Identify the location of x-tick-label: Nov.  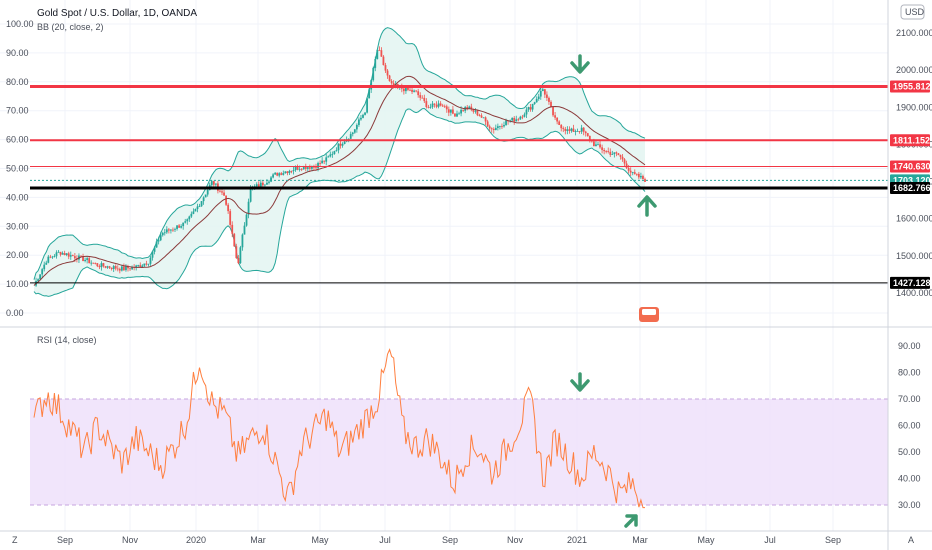
(130, 540).